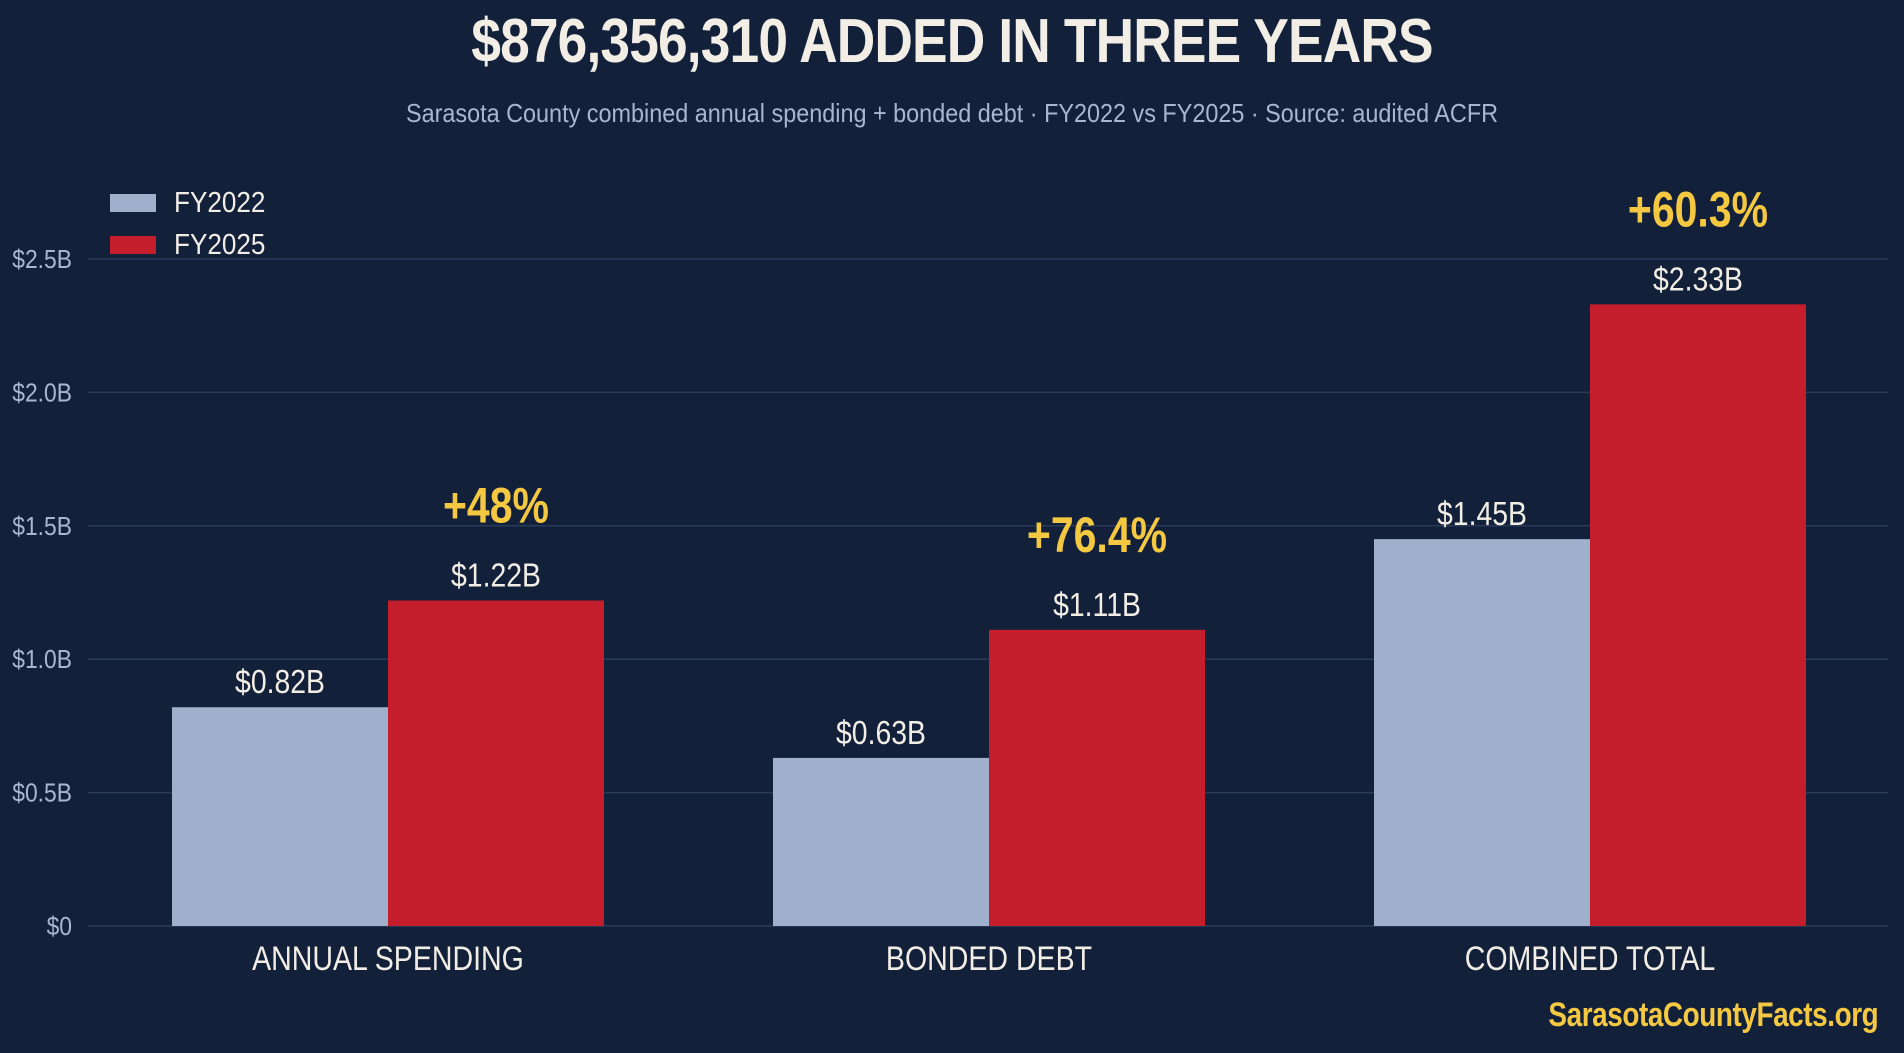 This screenshot has width=1904, height=1053. Describe the element at coordinates (59, 927) in the screenshot. I see `y-tick-label: $0` at that location.